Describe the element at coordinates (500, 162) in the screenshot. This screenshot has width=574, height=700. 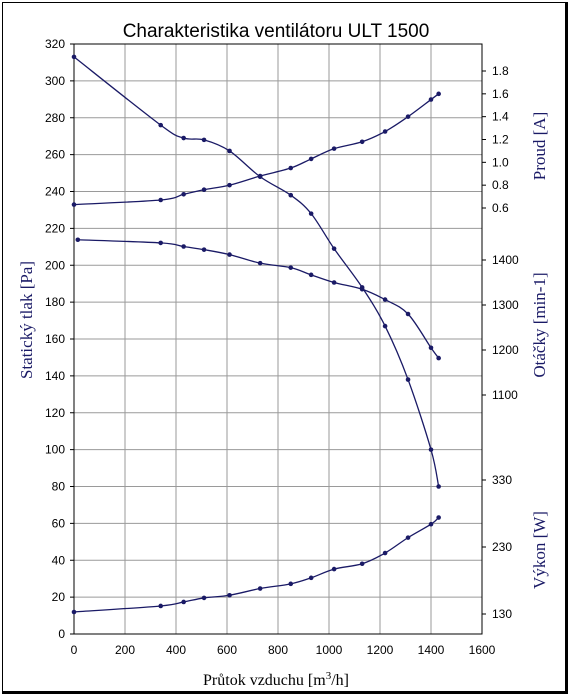
I see `y-right-tick-label-right_current: 1.0` at that location.